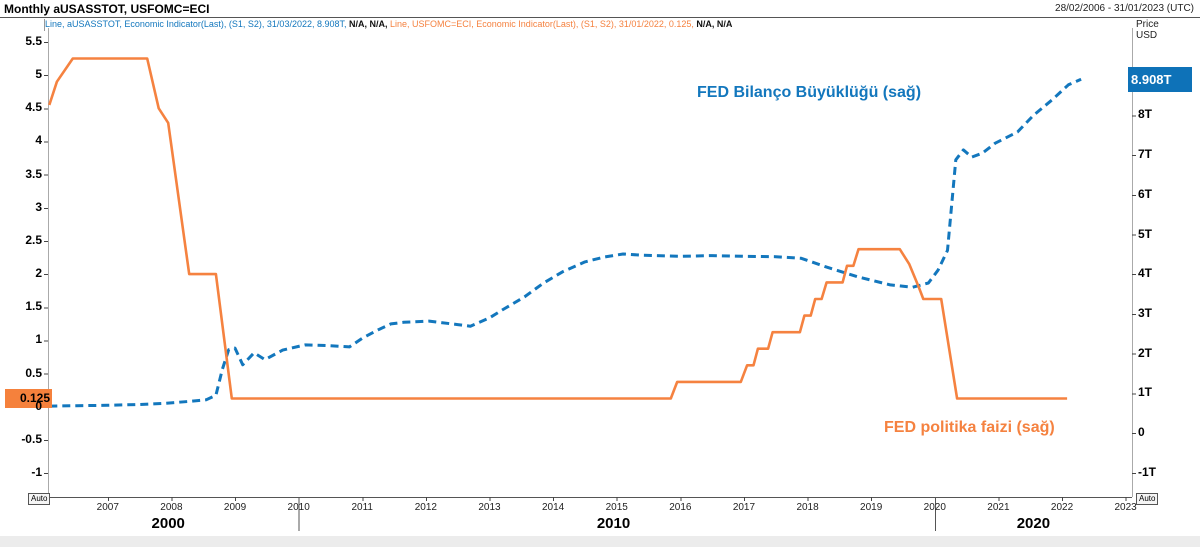 Image resolution: width=1200 pixels, height=547 pixels. What do you see at coordinates (1125, 507) in the screenshot?
I see `x-axis-tick-label: 2023` at bounding box center [1125, 507].